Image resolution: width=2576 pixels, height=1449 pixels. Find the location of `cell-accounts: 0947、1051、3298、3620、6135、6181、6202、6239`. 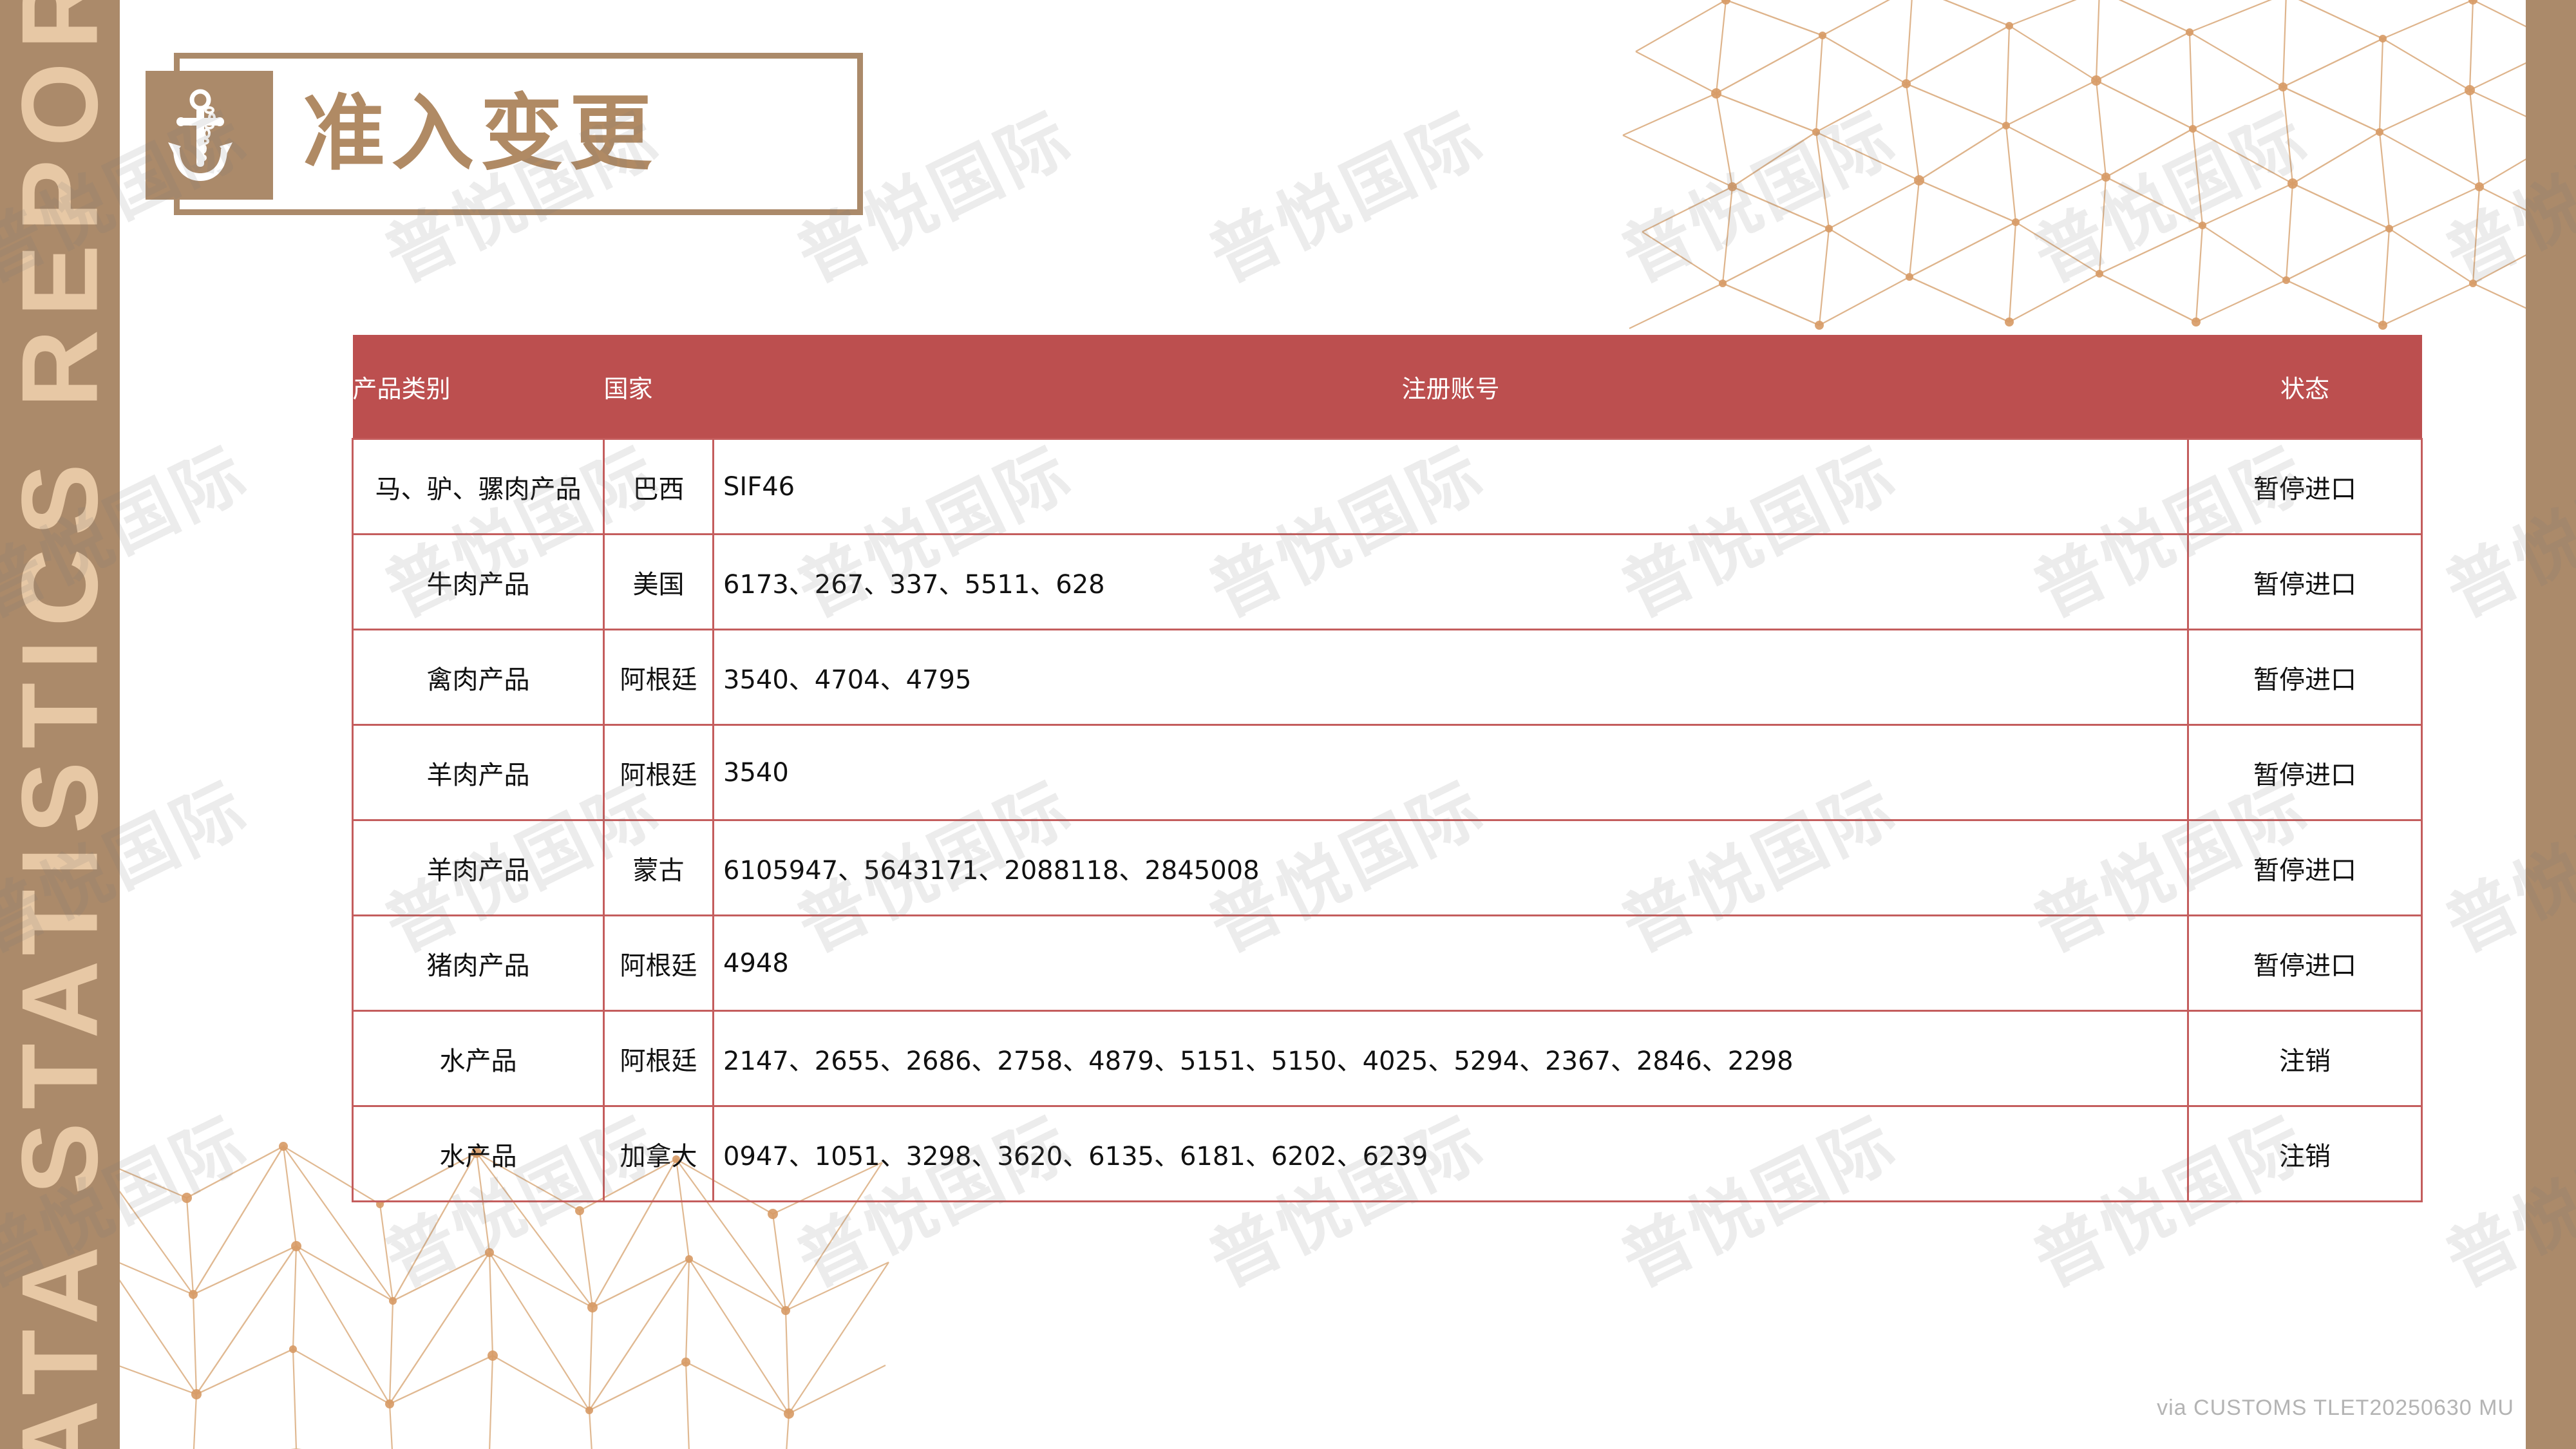

cell-accounts: 0947、1051、3298、3620、6135、6181、6202、6239 is located at coordinates (1450, 1154).